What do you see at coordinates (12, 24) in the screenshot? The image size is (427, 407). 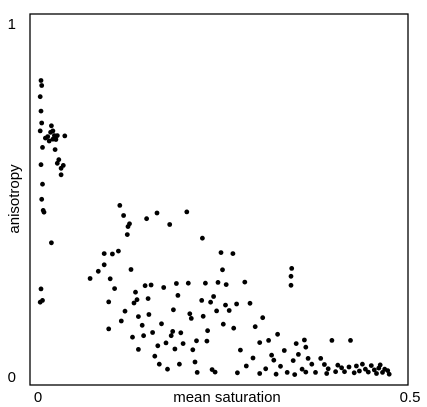 I see `y-tick-label-max: 1` at bounding box center [12, 24].